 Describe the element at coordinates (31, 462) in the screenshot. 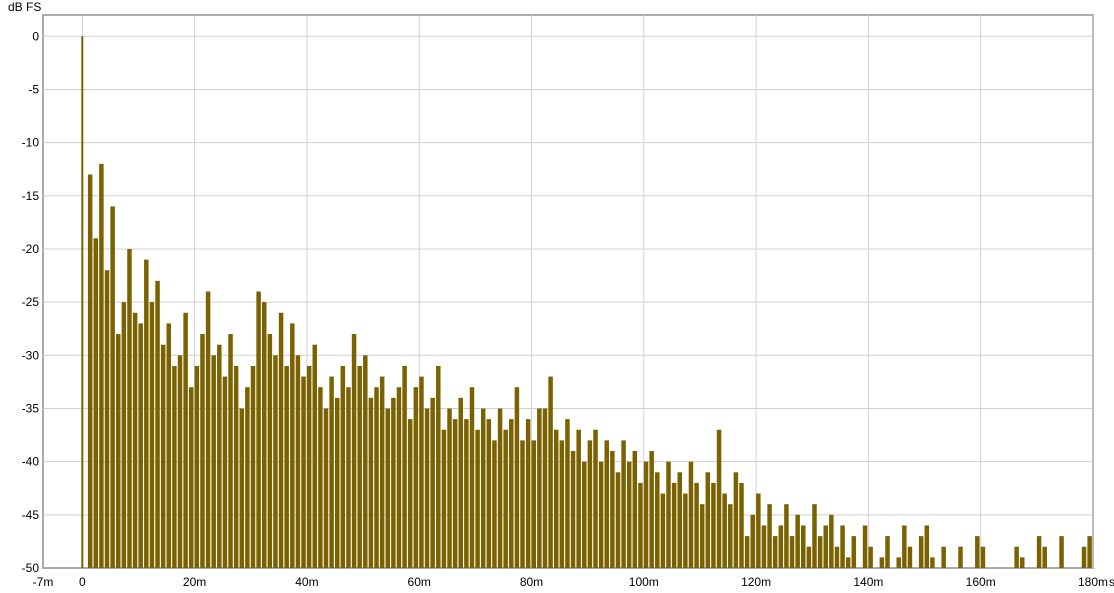

I see `y-tick-label: -40` at that location.